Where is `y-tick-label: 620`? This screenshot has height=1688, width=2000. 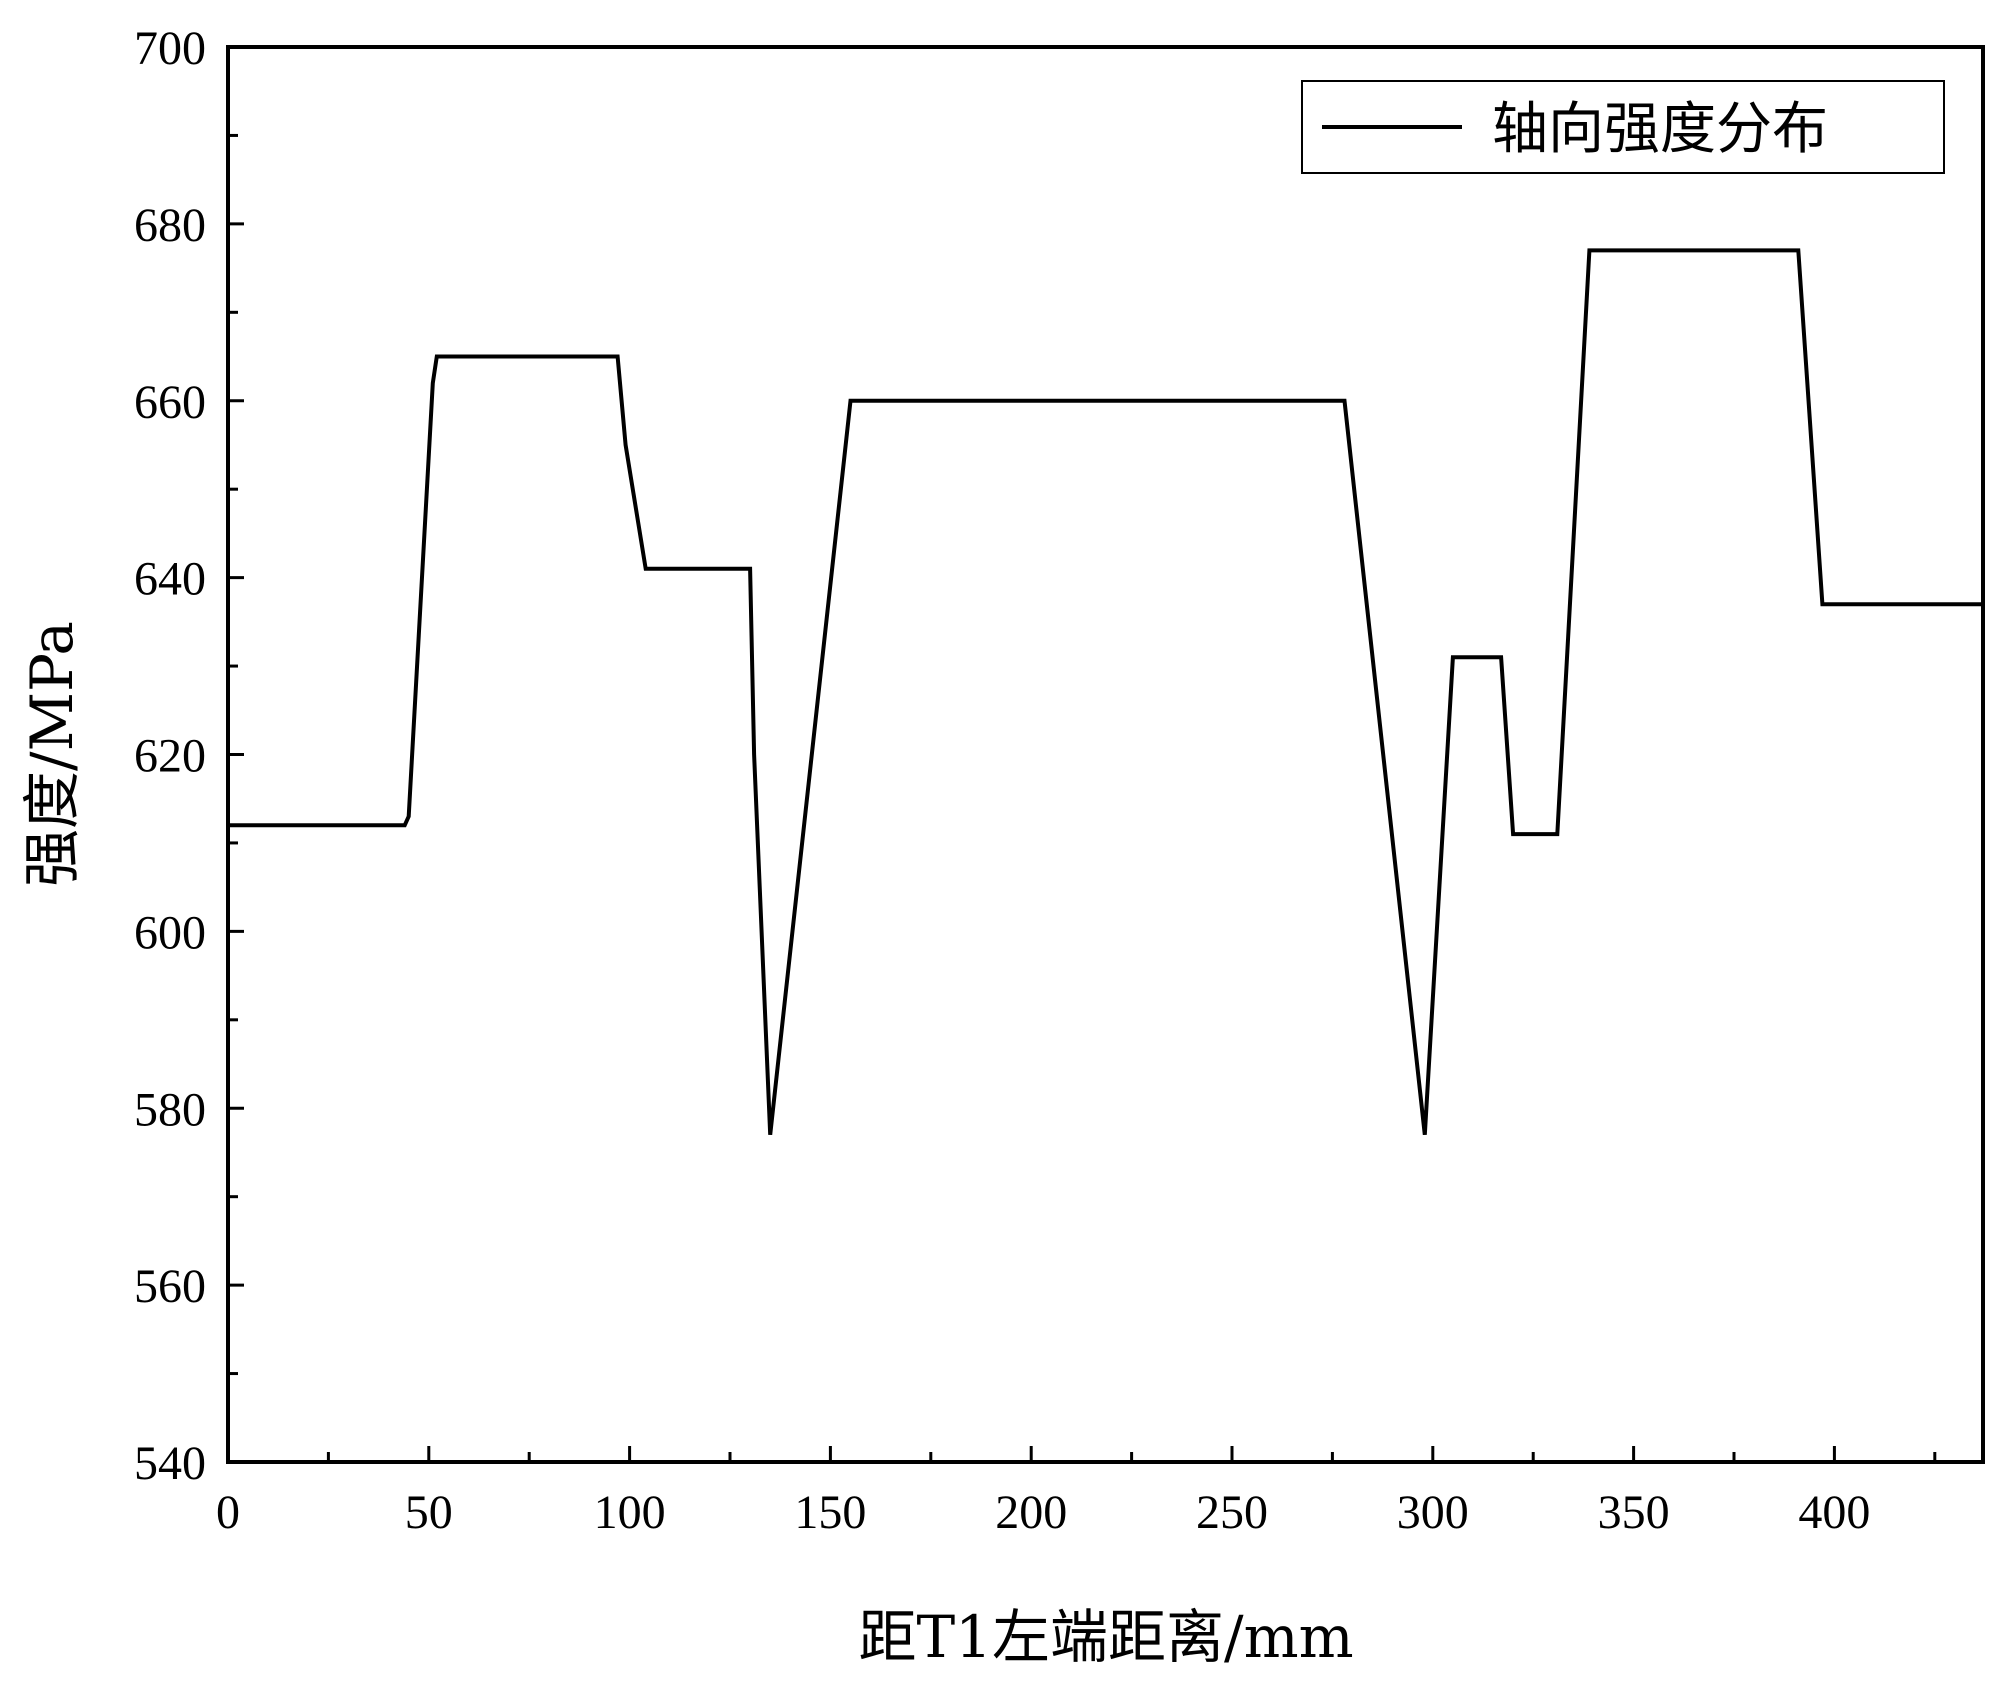
y-tick-label: 620 is located at coordinates (170, 756).